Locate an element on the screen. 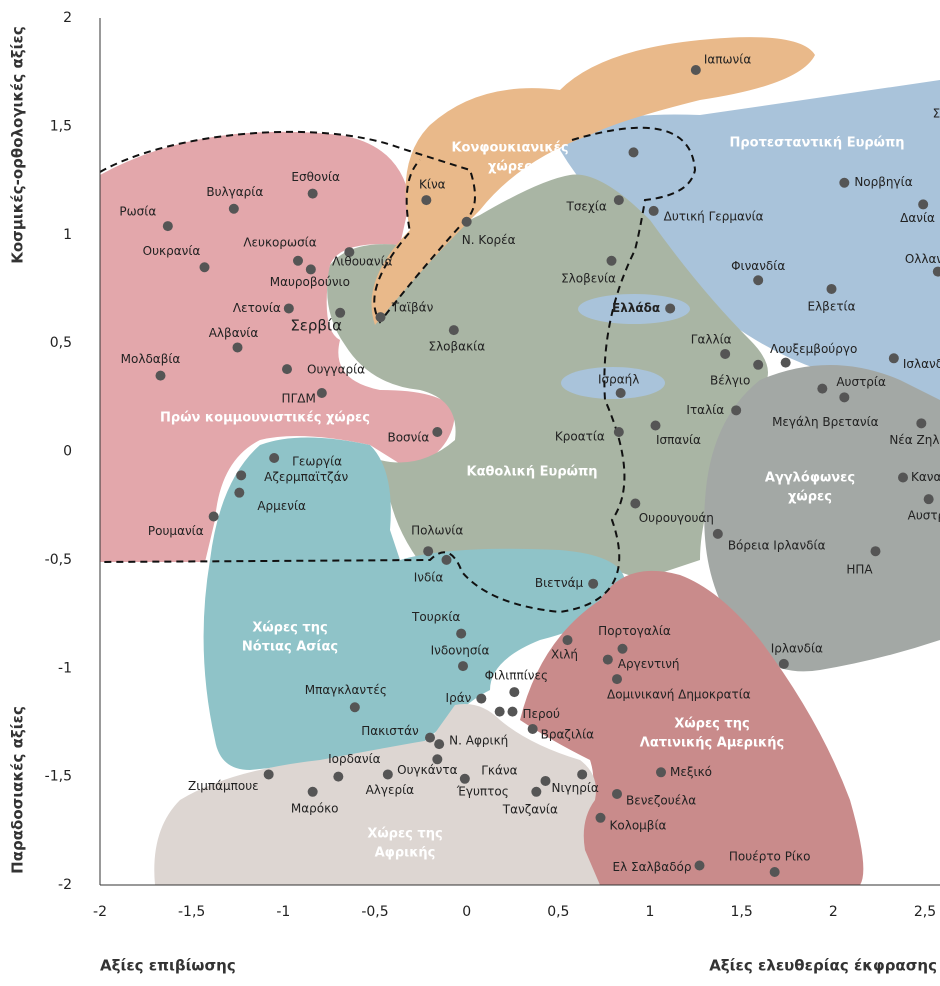  point-label: Αργεντινή is located at coordinates (649, 664).